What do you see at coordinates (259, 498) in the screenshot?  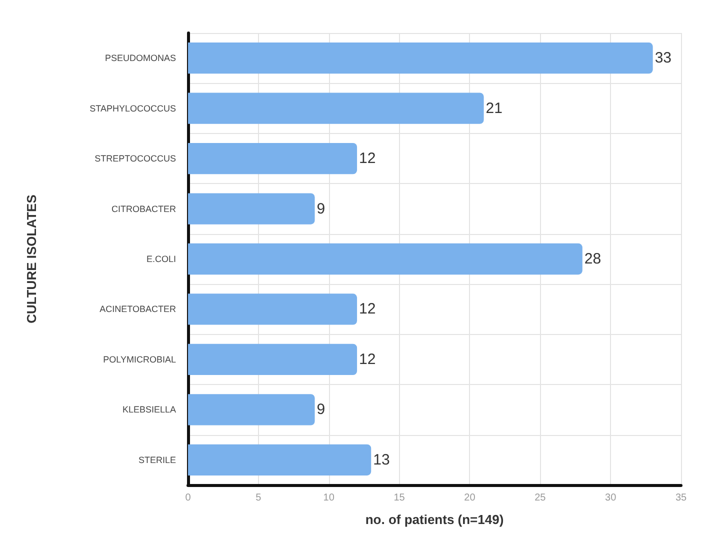 I see `x-tick-label: 5` at bounding box center [259, 498].